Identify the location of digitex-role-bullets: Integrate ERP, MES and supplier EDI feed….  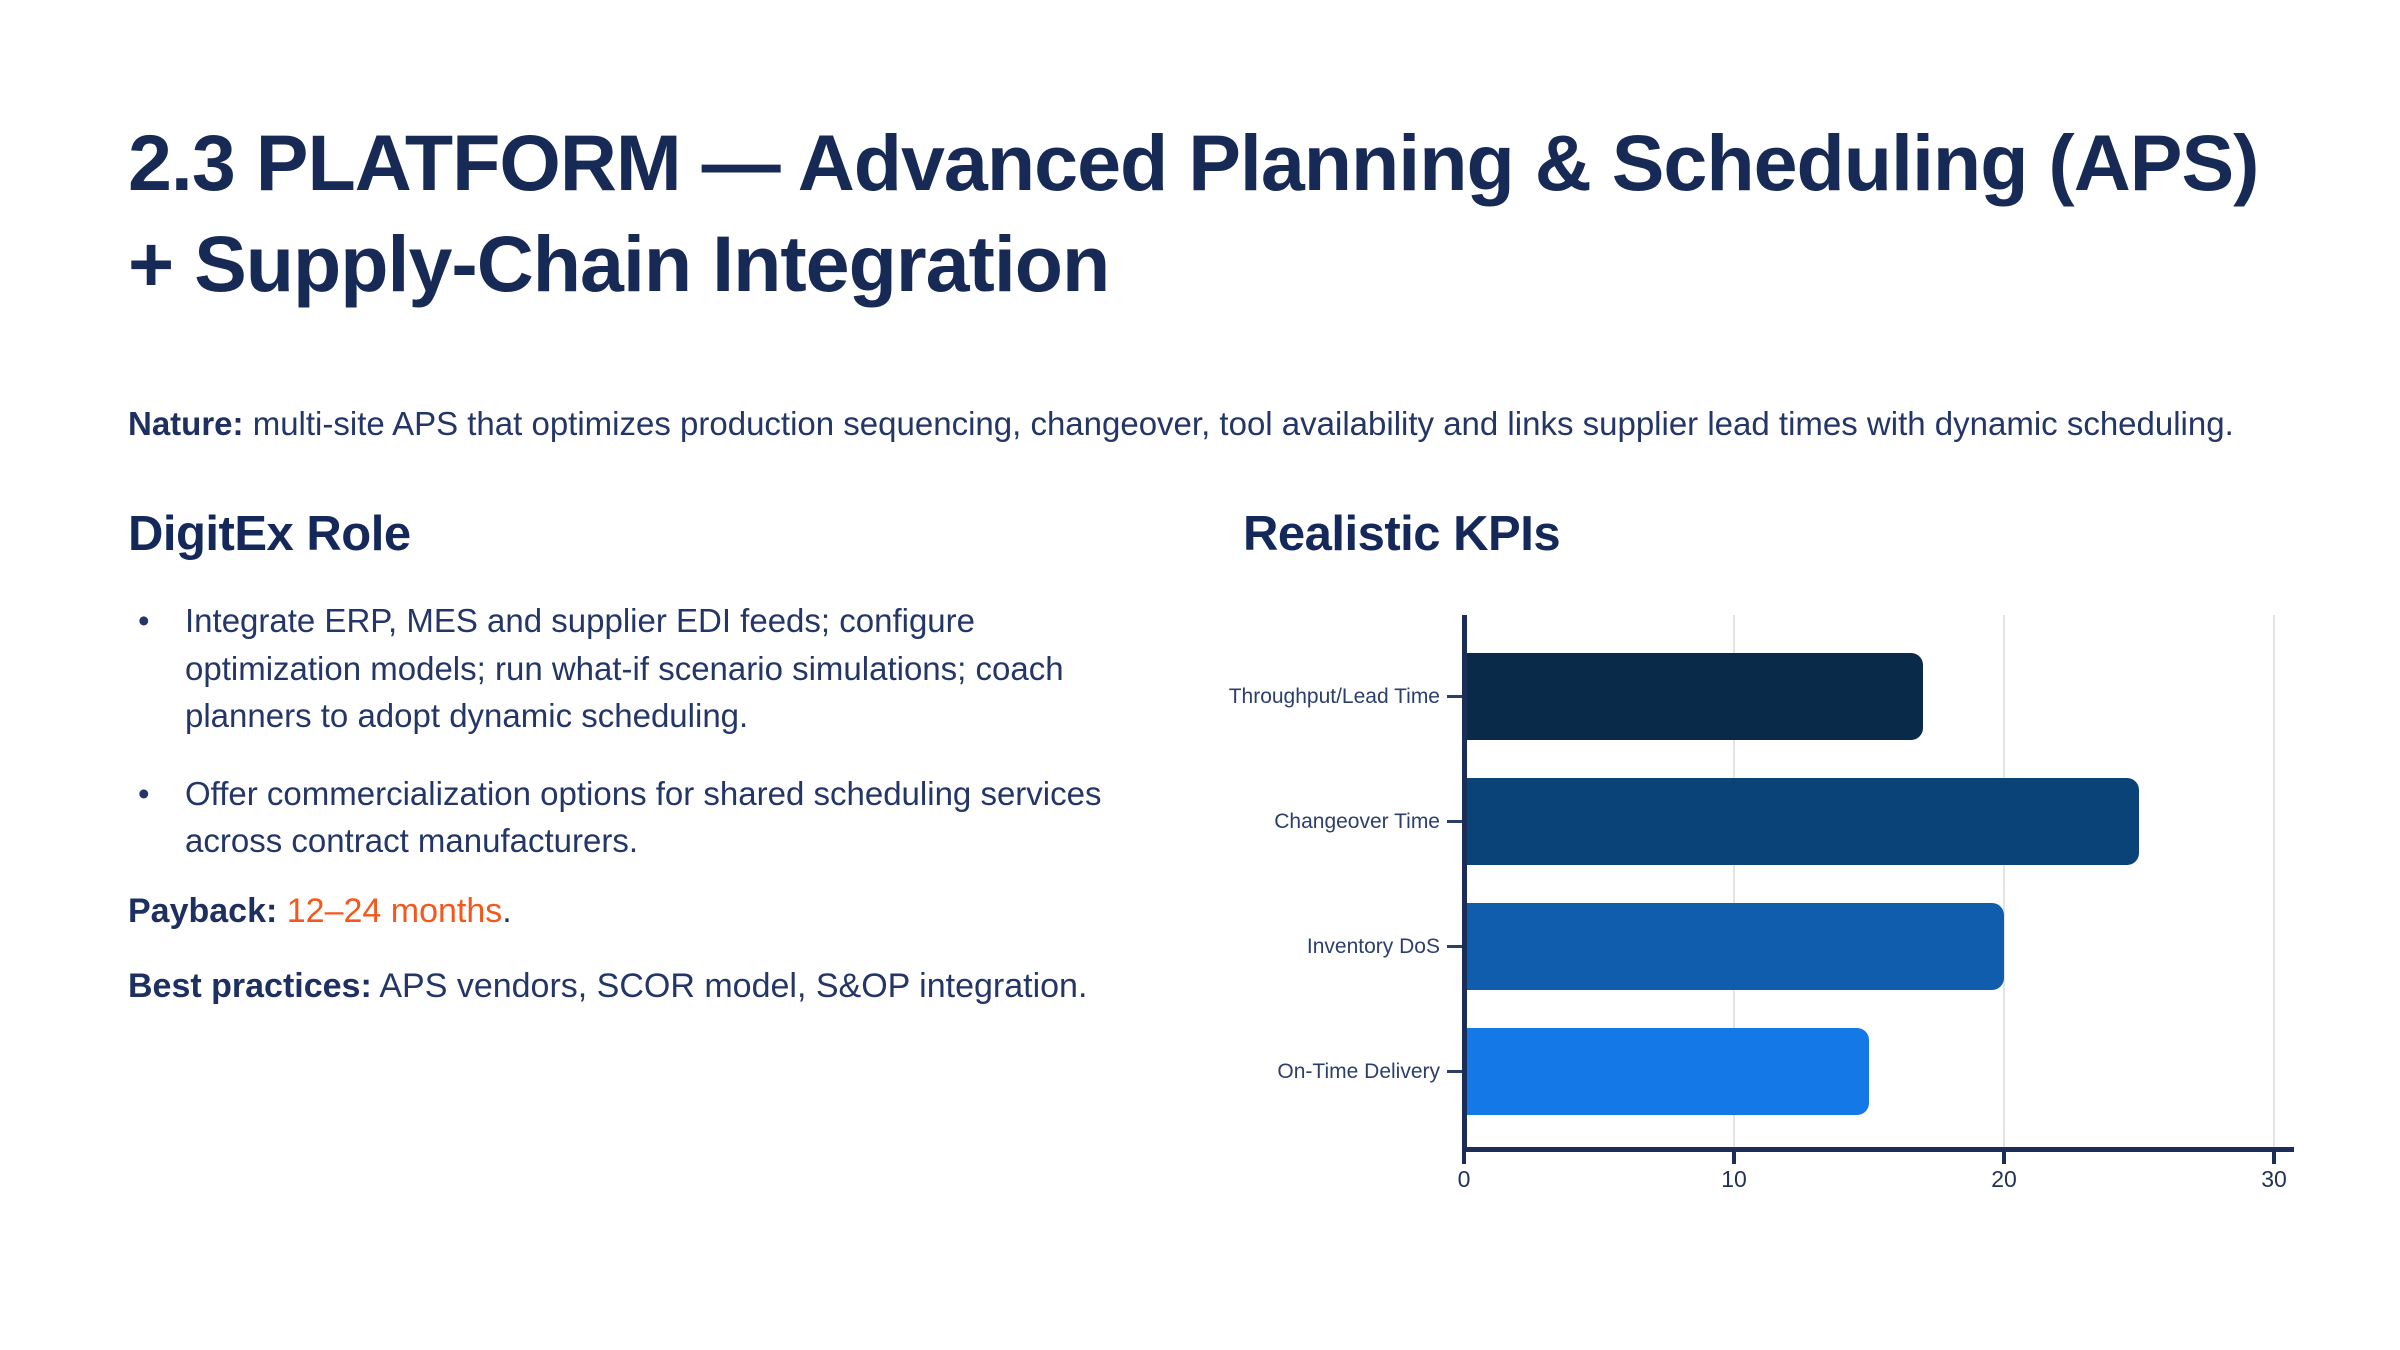
(638, 731).